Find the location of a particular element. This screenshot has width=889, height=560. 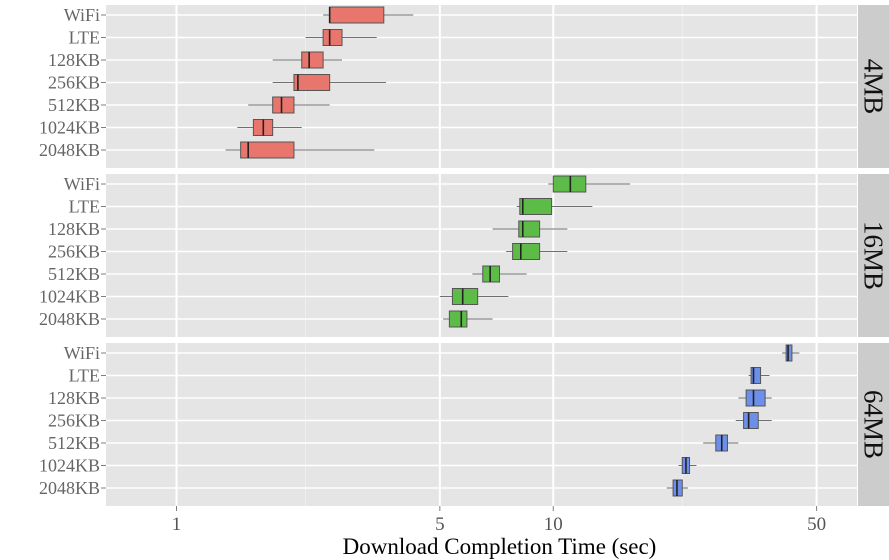

box-16mb-lte is located at coordinates (554, 206).